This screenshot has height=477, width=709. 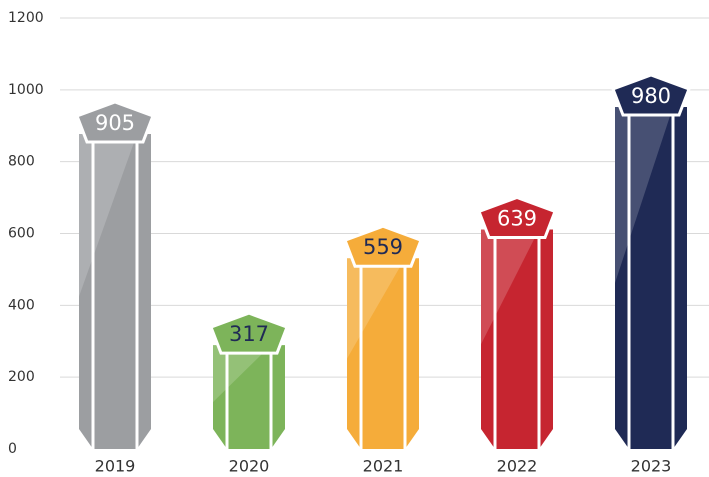 I want to click on value-label: 559, so click(x=383, y=247).